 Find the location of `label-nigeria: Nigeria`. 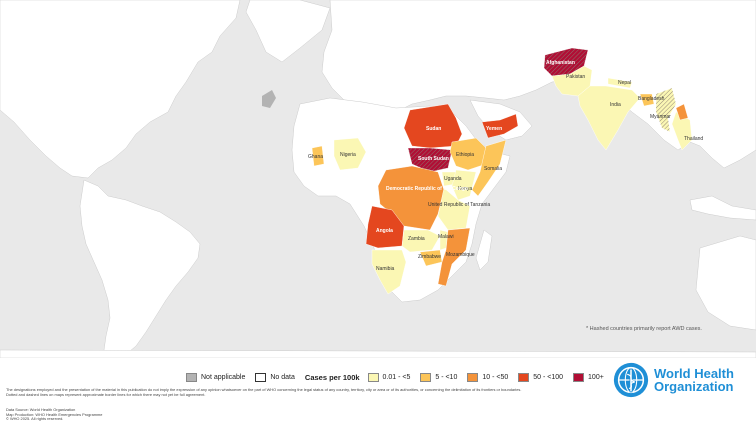

label-nigeria: Nigeria is located at coordinates (348, 155).